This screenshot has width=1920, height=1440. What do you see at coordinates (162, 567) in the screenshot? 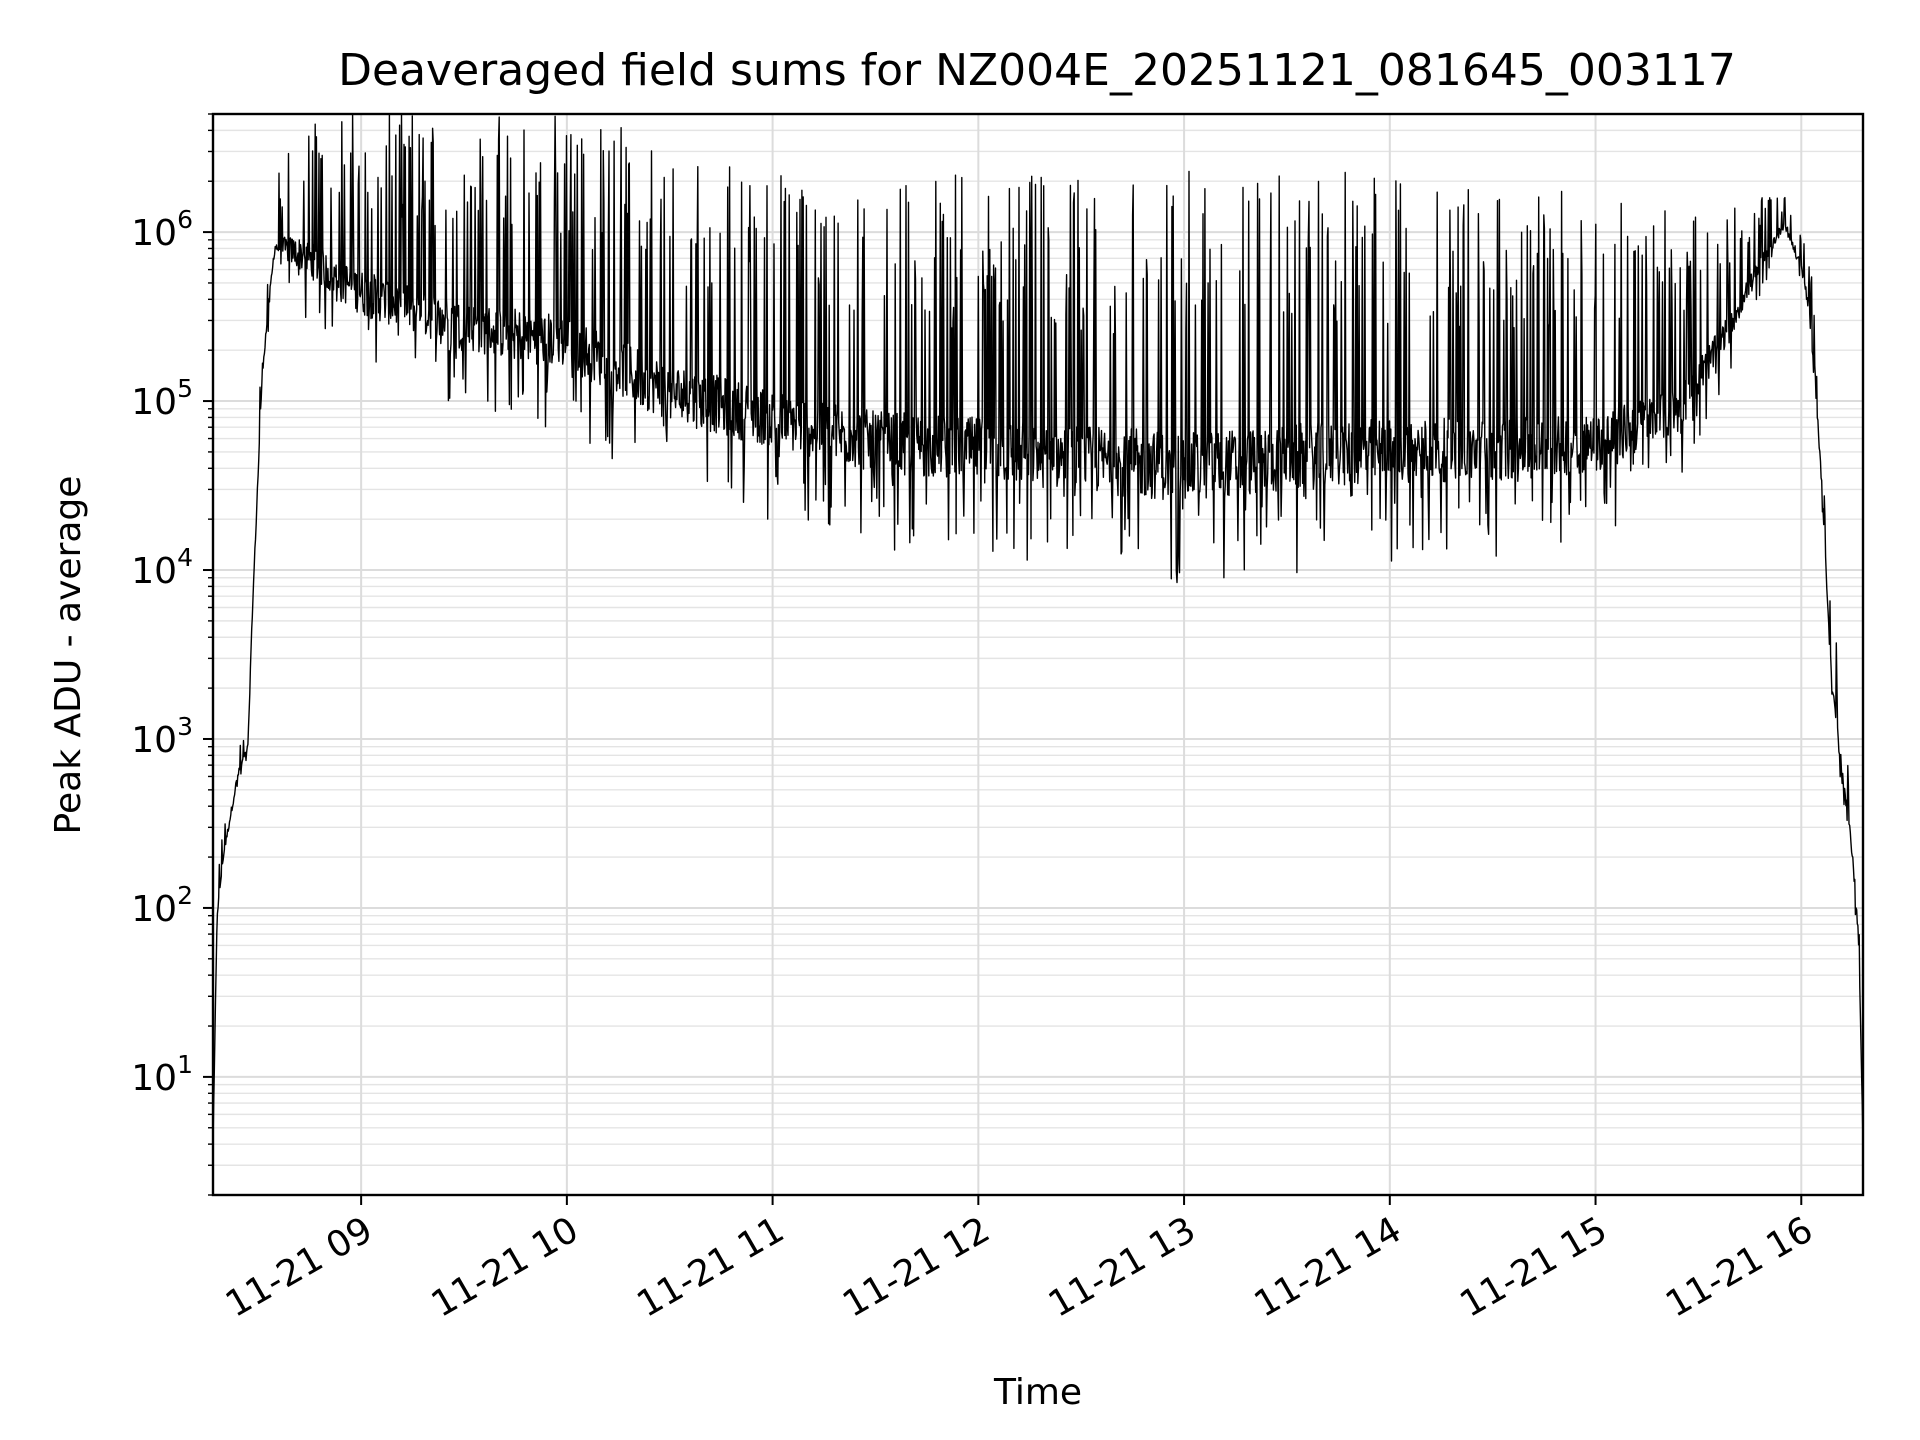
I see `y-tick-label: 10⁴` at bounding box center [162, 567].